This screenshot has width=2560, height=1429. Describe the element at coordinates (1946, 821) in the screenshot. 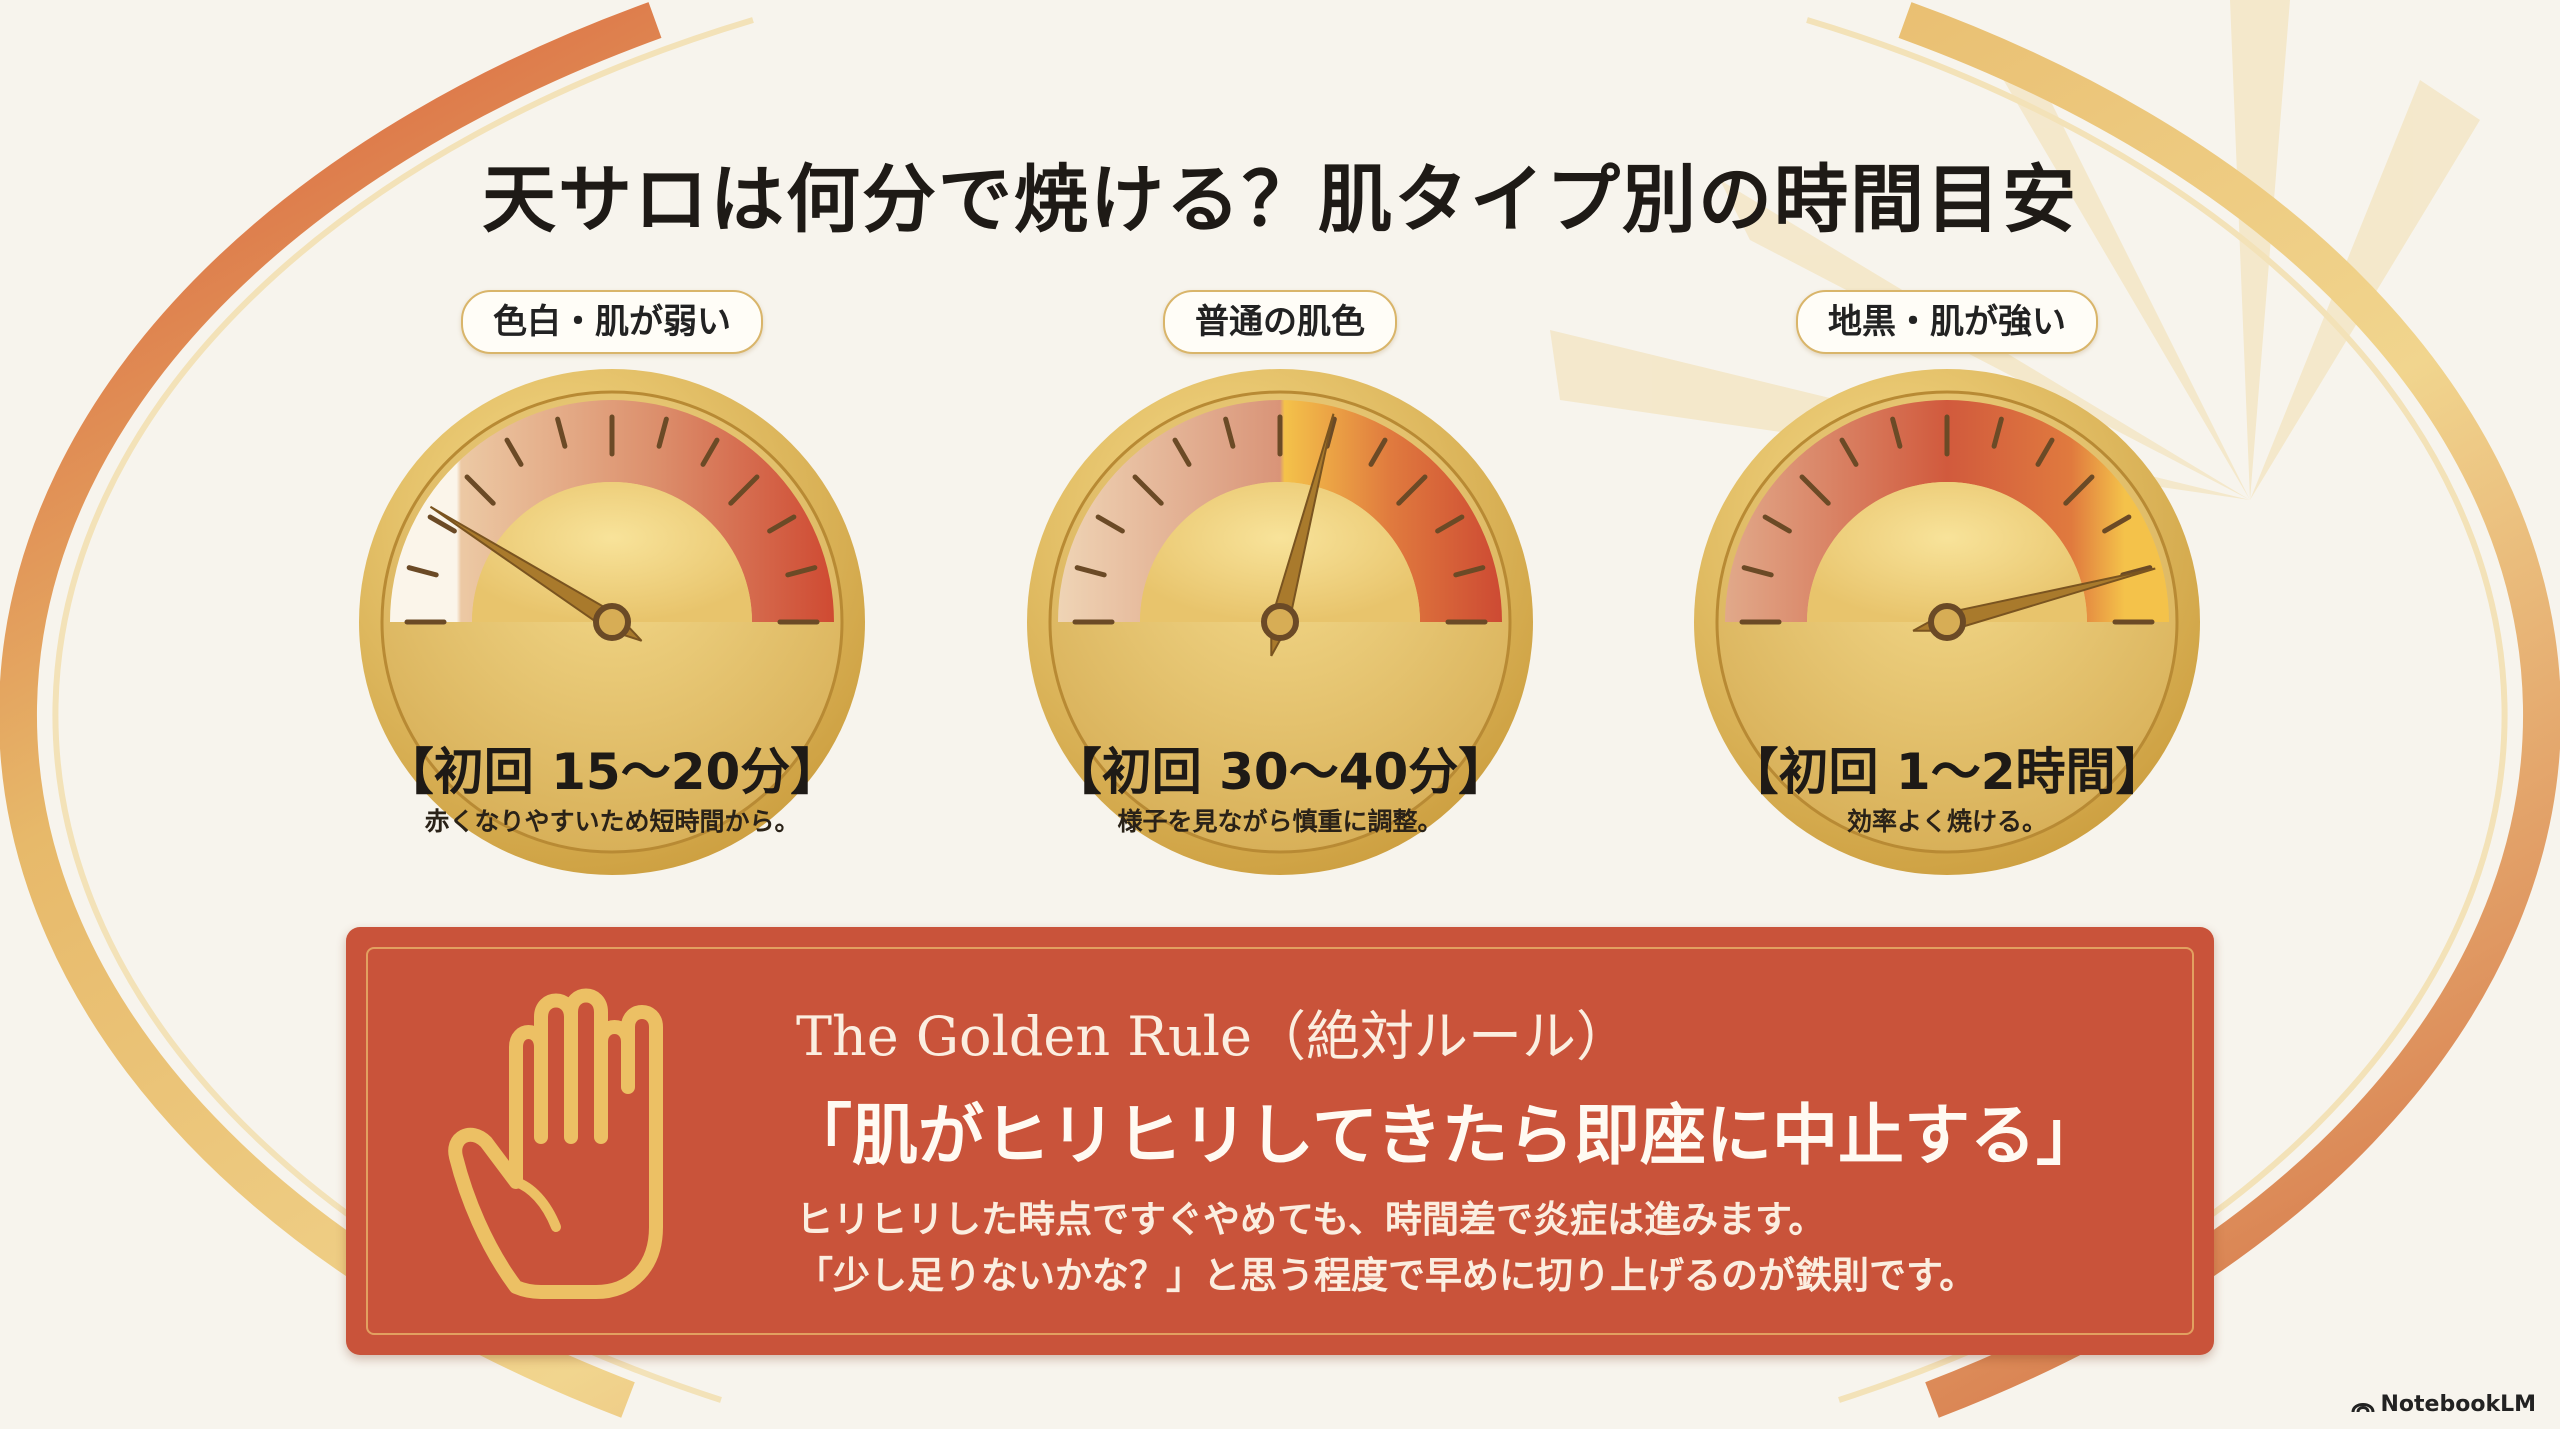

I see `gauge-note: 効率よく焼ける。` at that location.